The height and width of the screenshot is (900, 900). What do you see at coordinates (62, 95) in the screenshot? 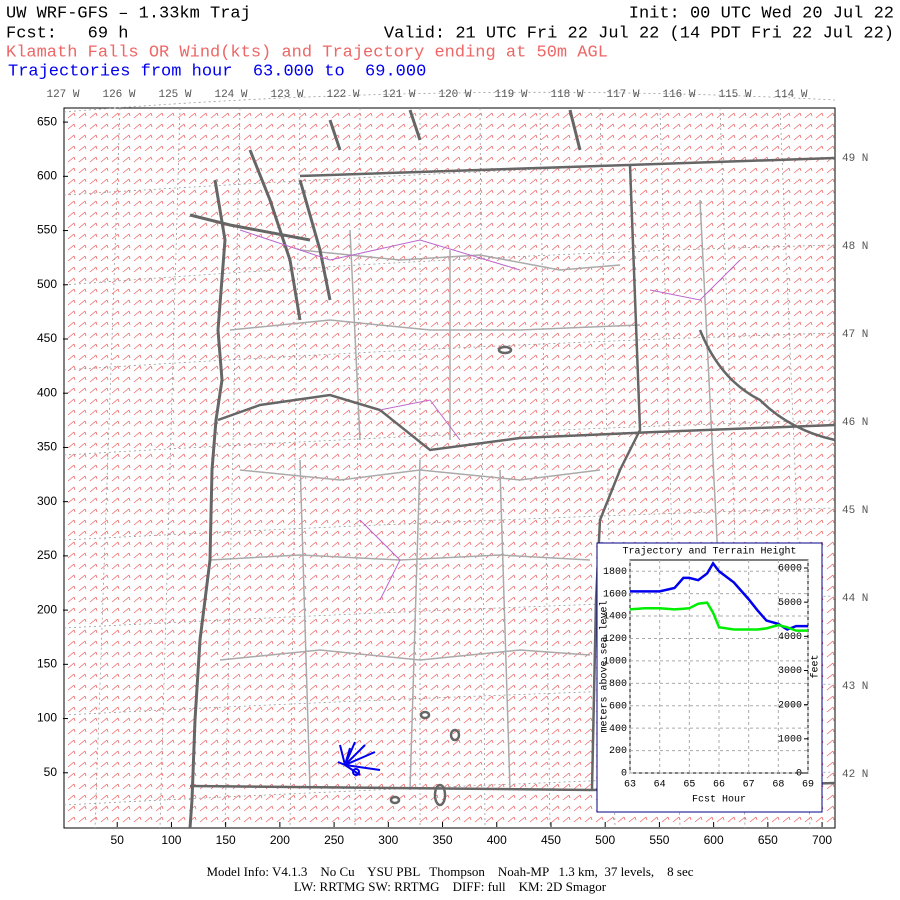
I see `longitude-label: 127 W` at bounding box center [62, 95].